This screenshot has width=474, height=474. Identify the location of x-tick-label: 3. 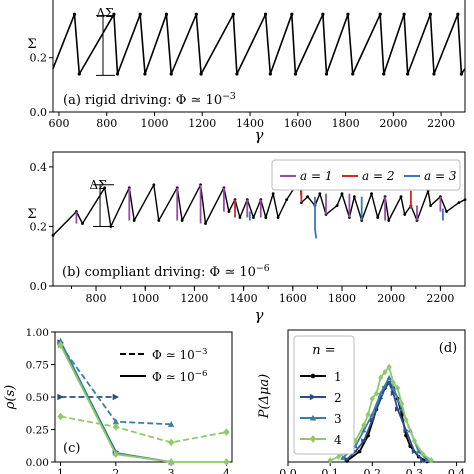
(171, 470).